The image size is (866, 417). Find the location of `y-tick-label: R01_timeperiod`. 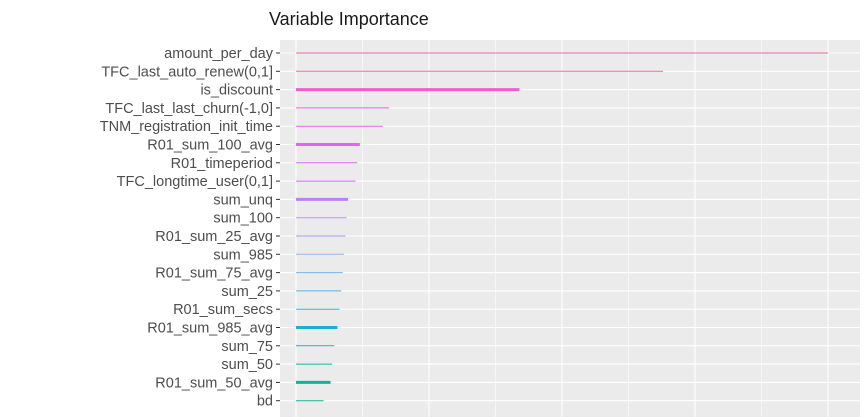

y-tick-label: R01_timeperiod is located at coordinates (222, 164).